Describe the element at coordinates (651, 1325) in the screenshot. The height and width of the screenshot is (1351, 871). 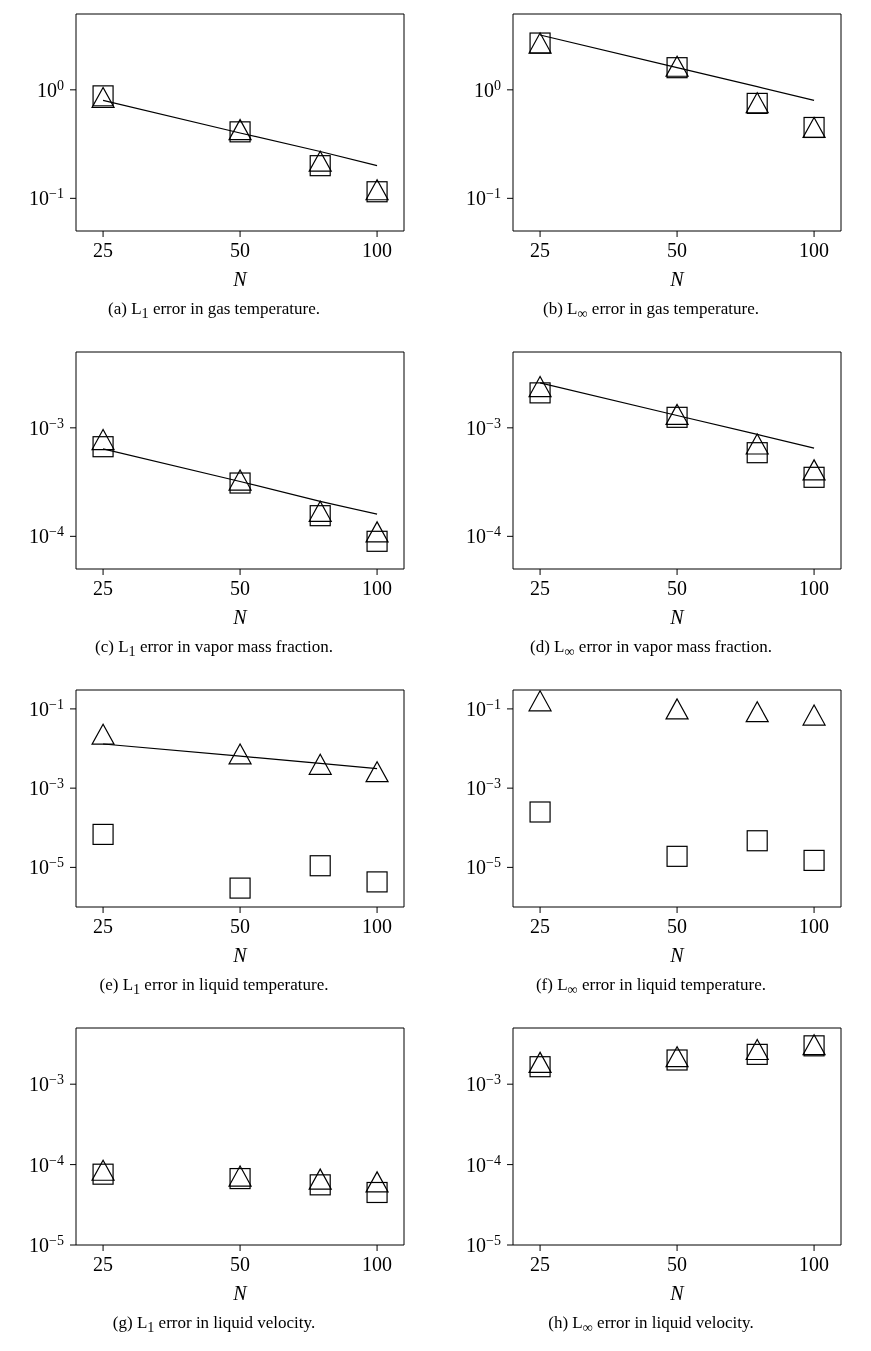
I see `text: (h) L$_{∞}$ error in liquid velocity.` at that location.